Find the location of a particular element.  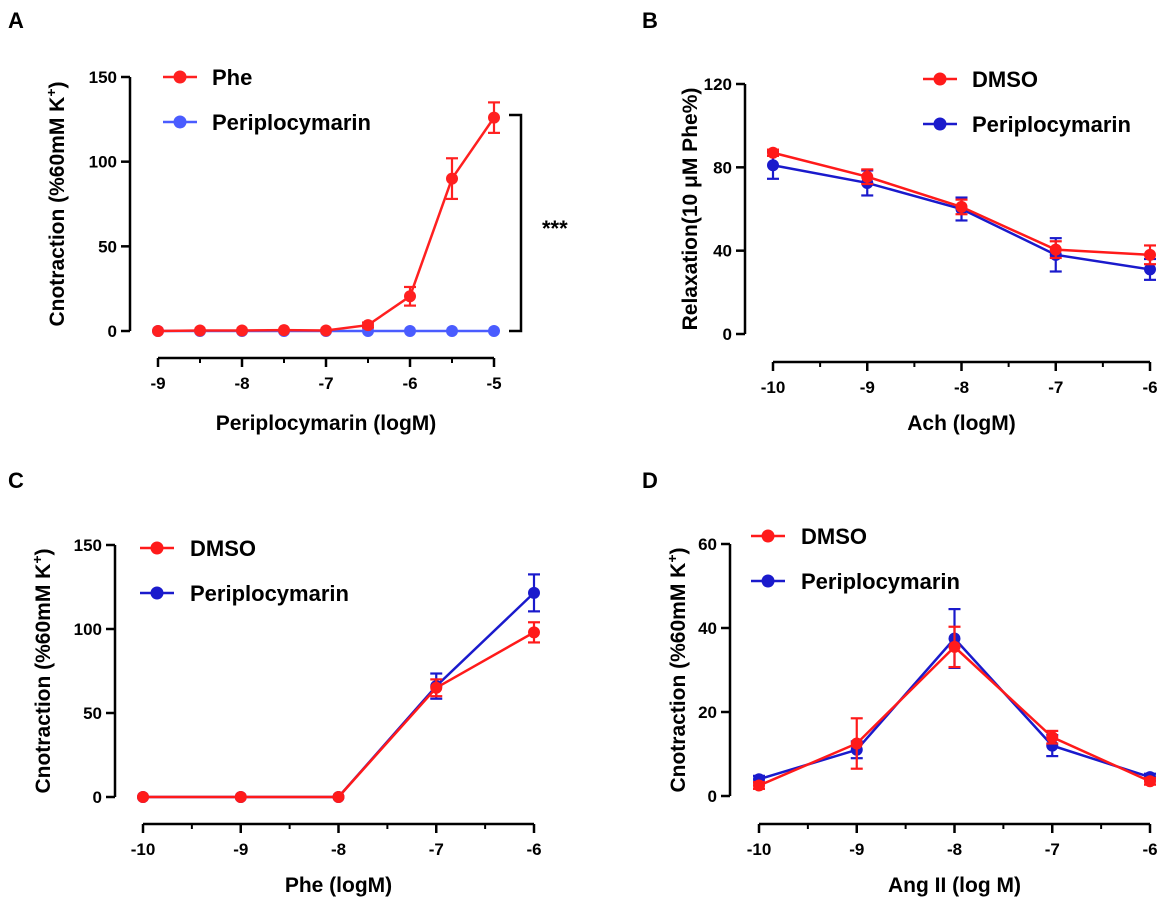

x-tick-label: -5 is located at coordinates (493, 383).